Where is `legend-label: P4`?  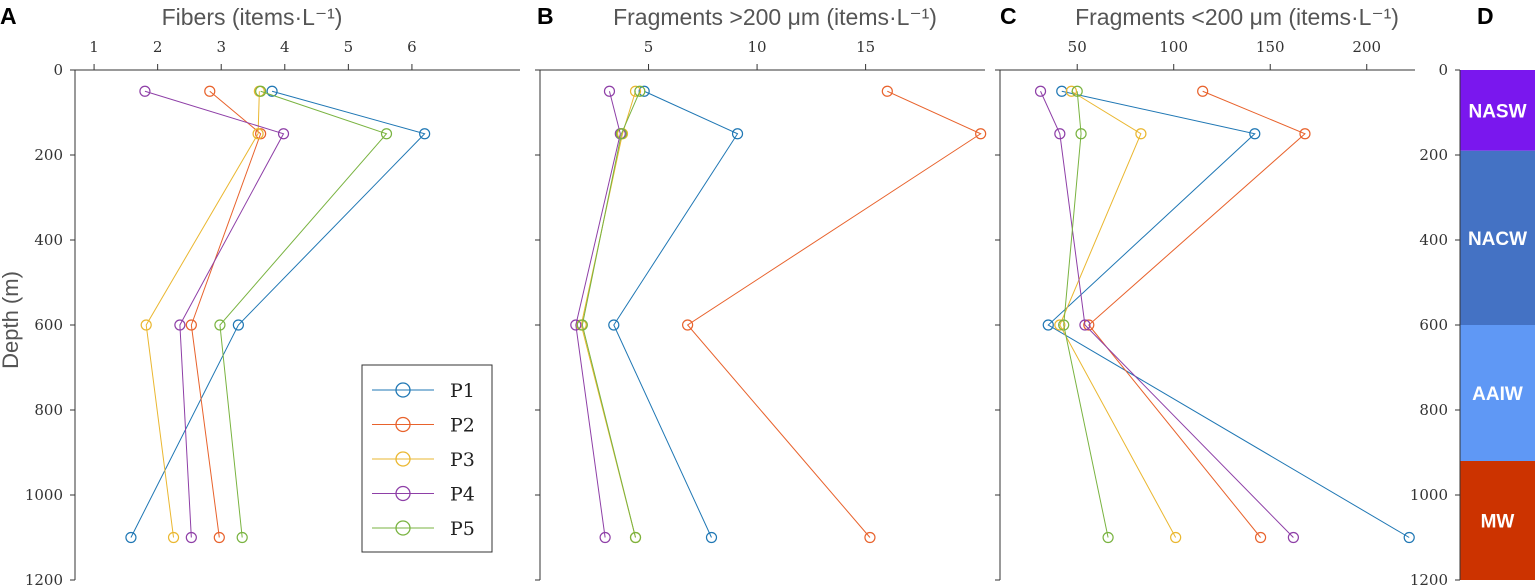
legend-label: P4 is located at coordinates (462, 495).